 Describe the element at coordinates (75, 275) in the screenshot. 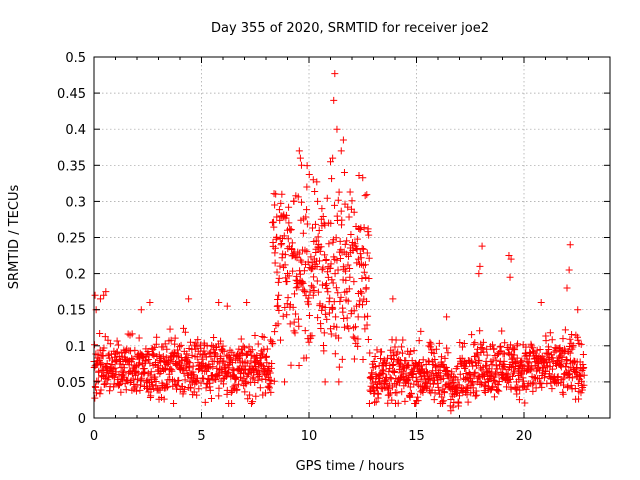

I see `y-tick-label: 0.2` at that location.